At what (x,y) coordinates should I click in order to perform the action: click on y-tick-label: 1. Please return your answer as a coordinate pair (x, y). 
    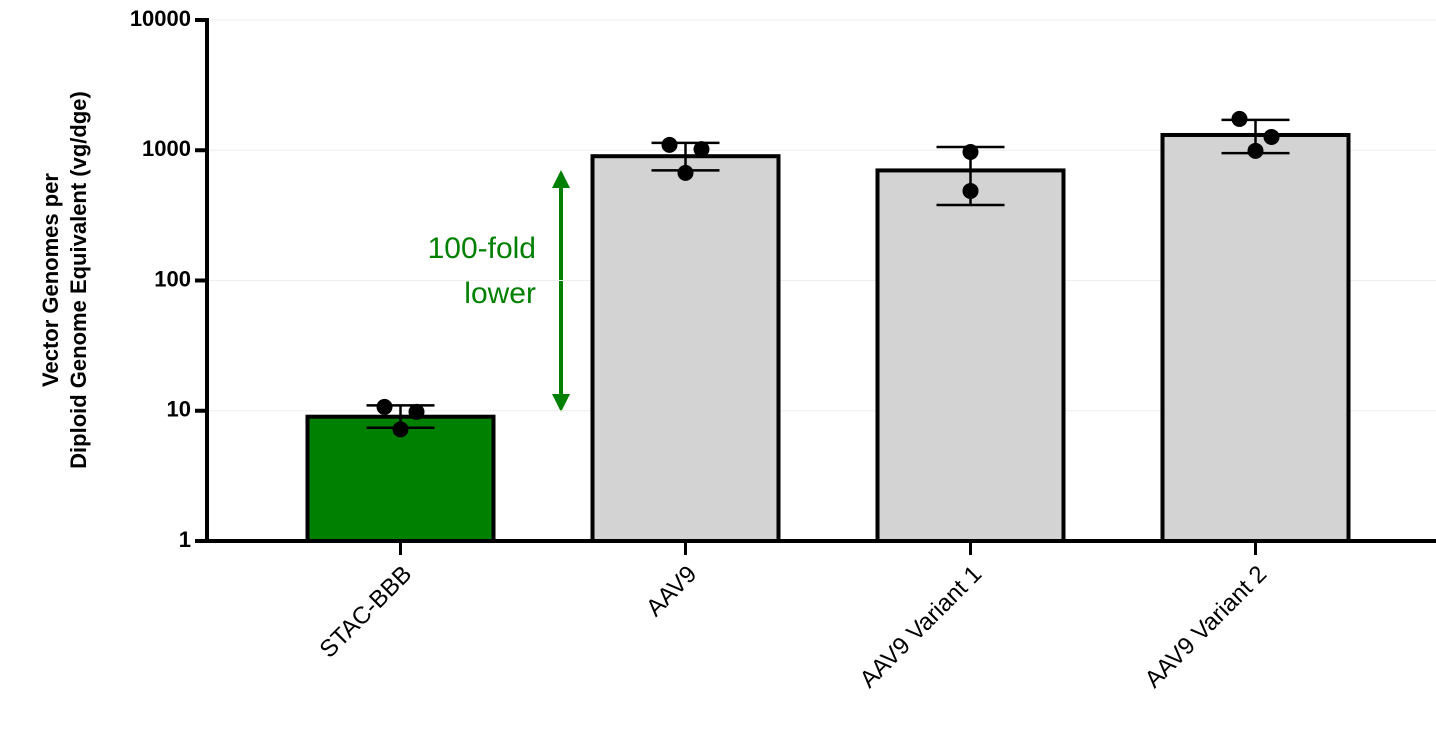
    Looking at the image, I should click on (185, 539).